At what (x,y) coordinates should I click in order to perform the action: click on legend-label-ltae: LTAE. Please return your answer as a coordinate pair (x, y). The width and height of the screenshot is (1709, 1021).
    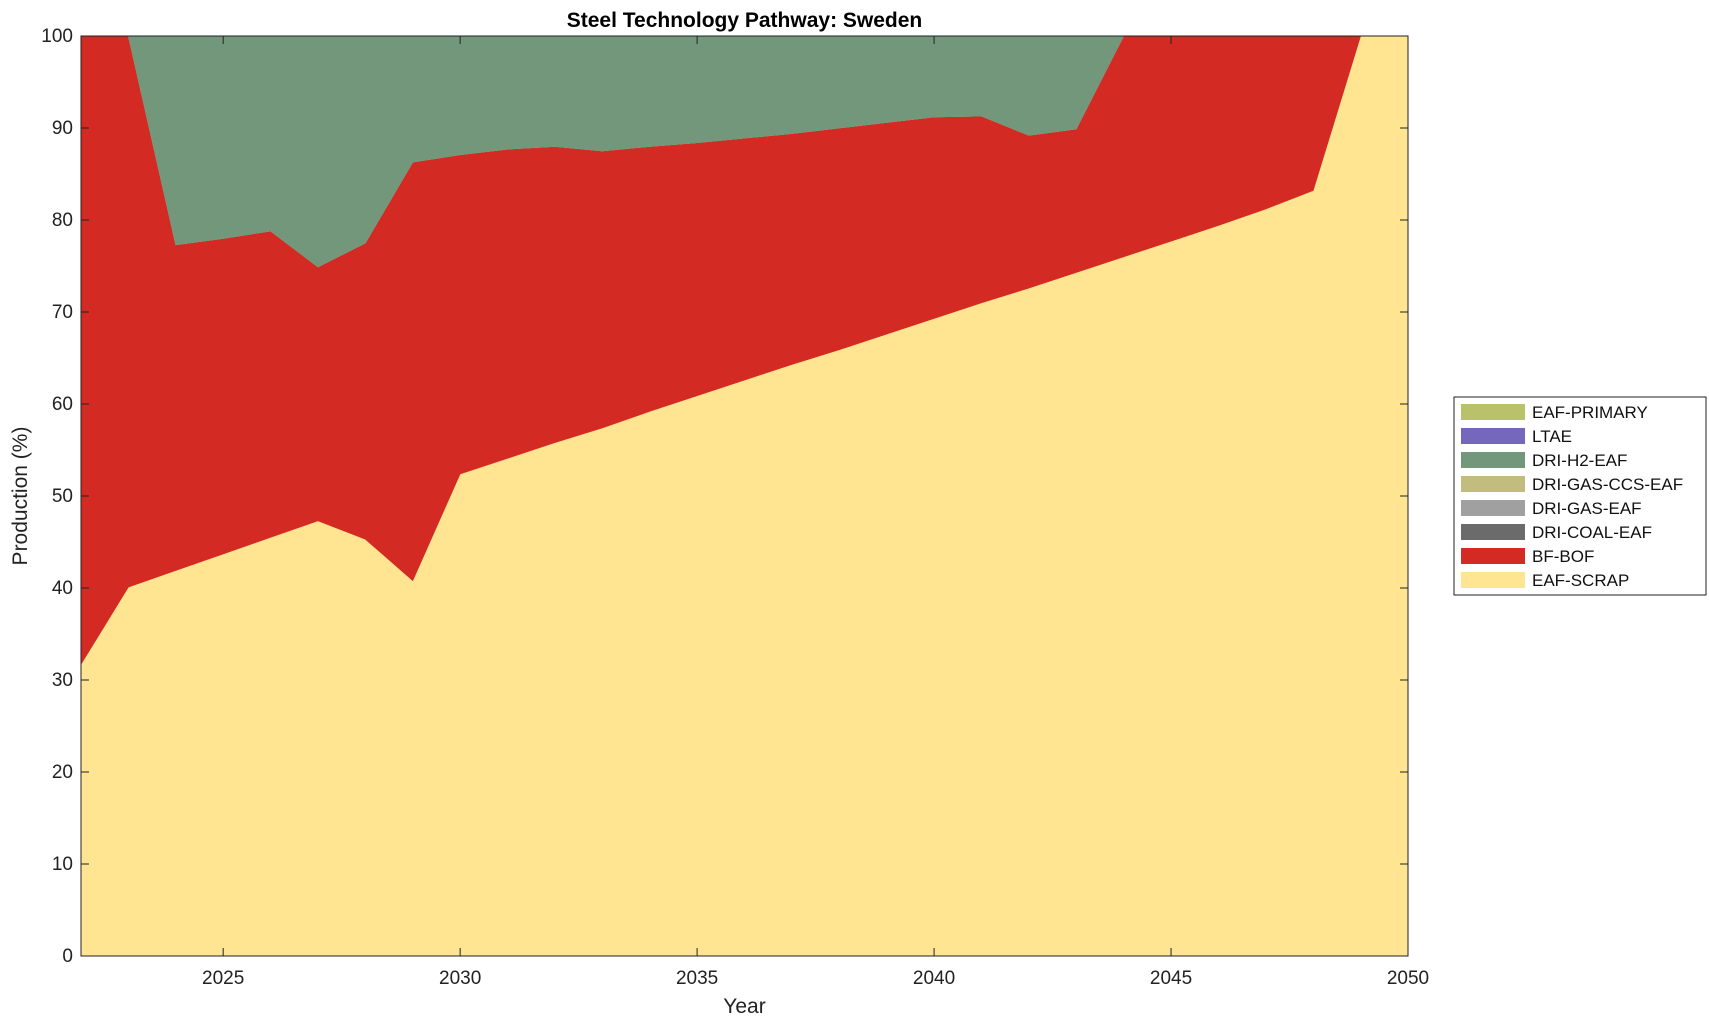
    Looking at the image, I should click on (1552, 436).